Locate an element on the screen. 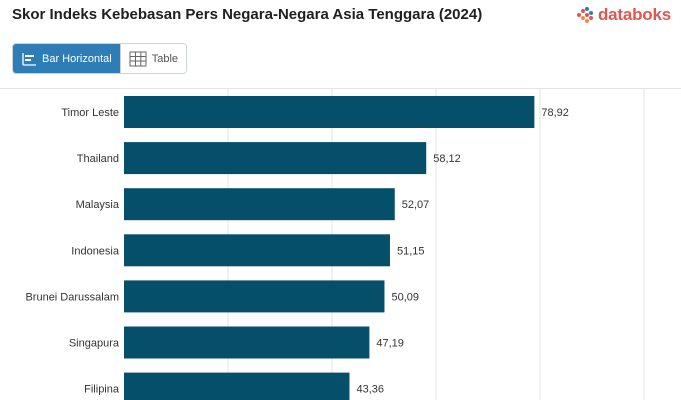 This screenshot has height=400, width=681. chart-top-divider is located at coordinates (340, 88).